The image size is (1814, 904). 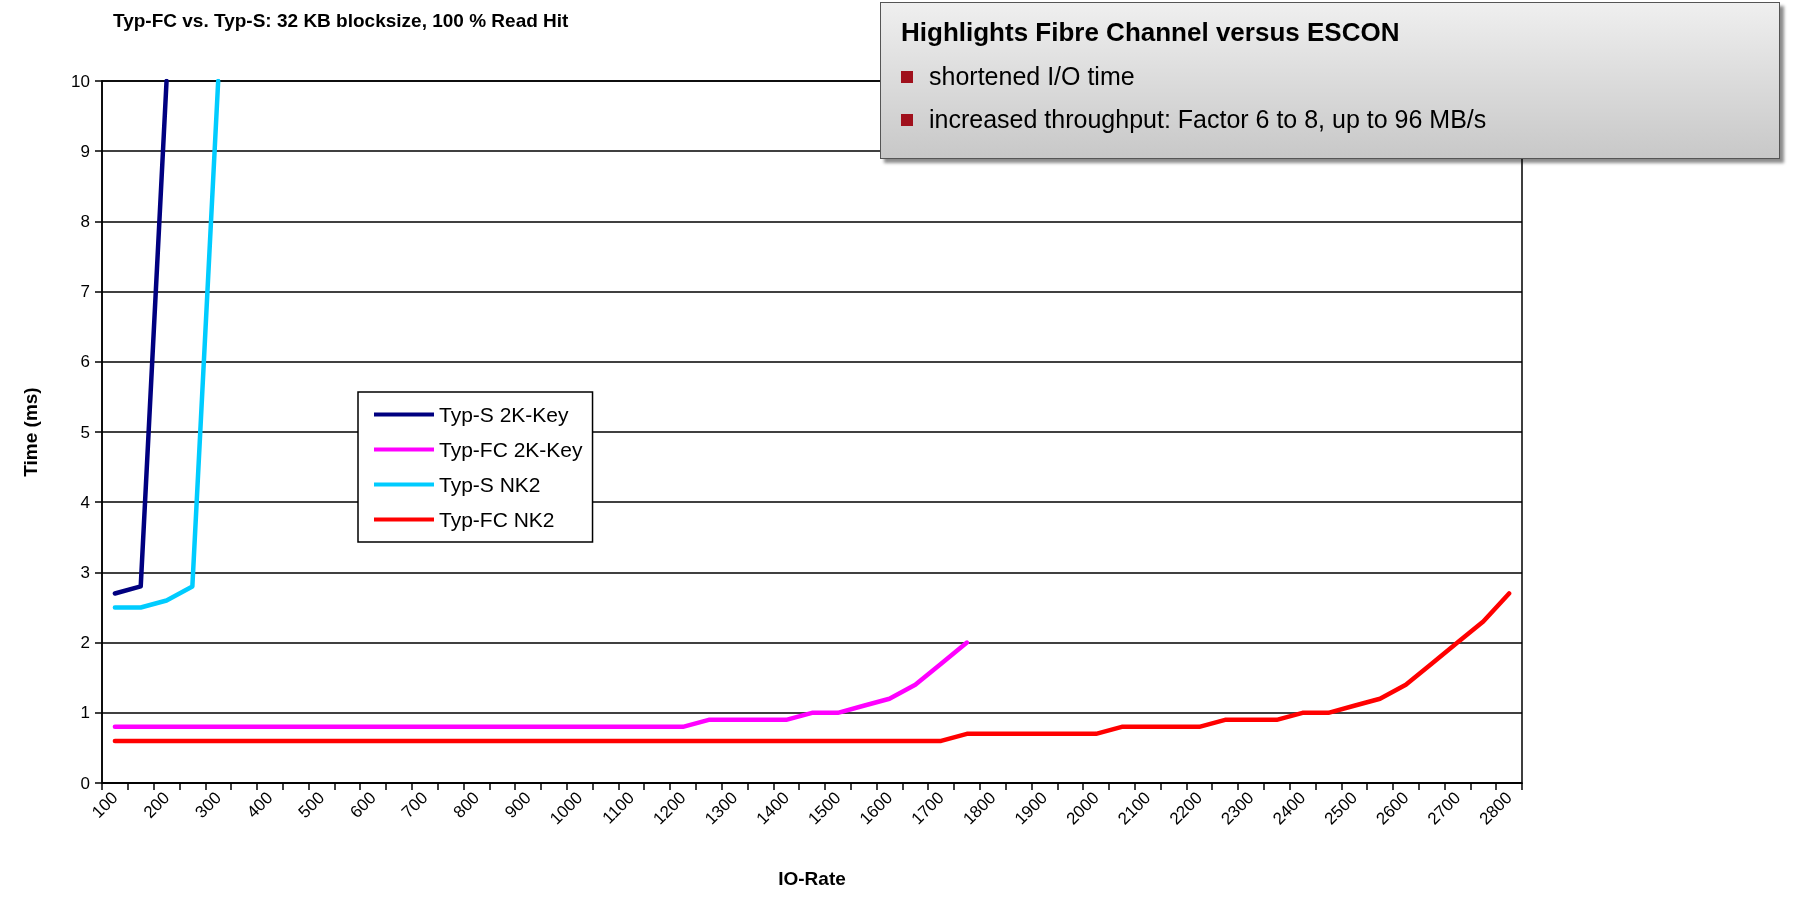 What do you see at coordinates (85, 432) in the screenshot?
I see `y-tick-label: 5` at bounding box center [85, 432].